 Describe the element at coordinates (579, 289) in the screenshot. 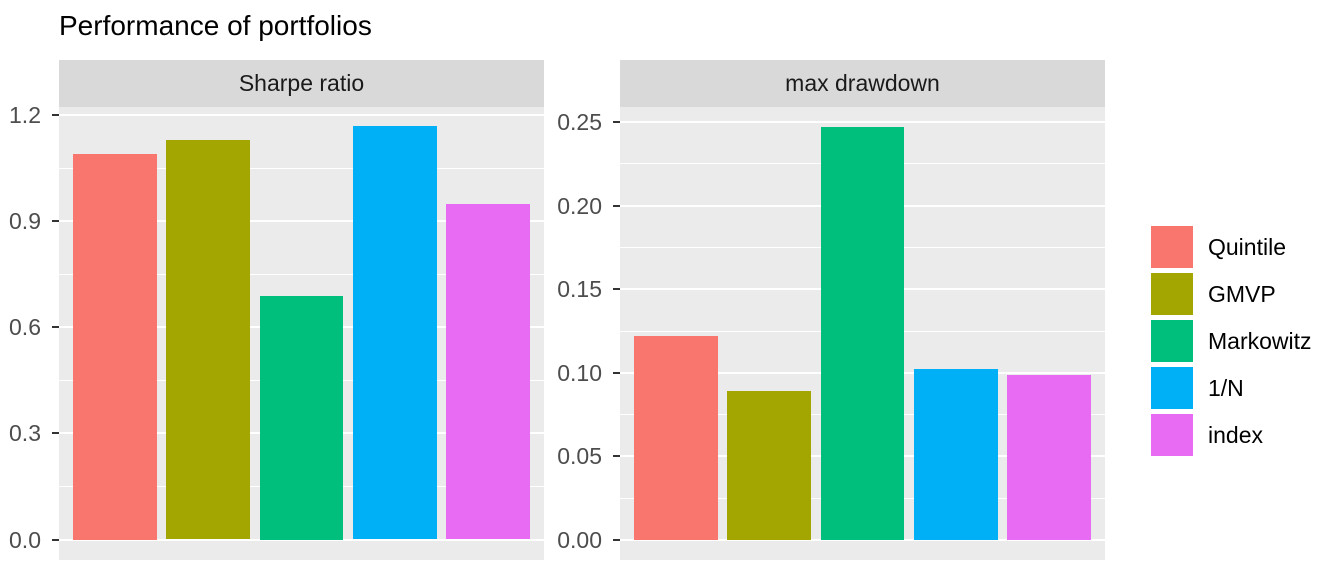

I see `y-axis-tick-label: 0.15` at that location.